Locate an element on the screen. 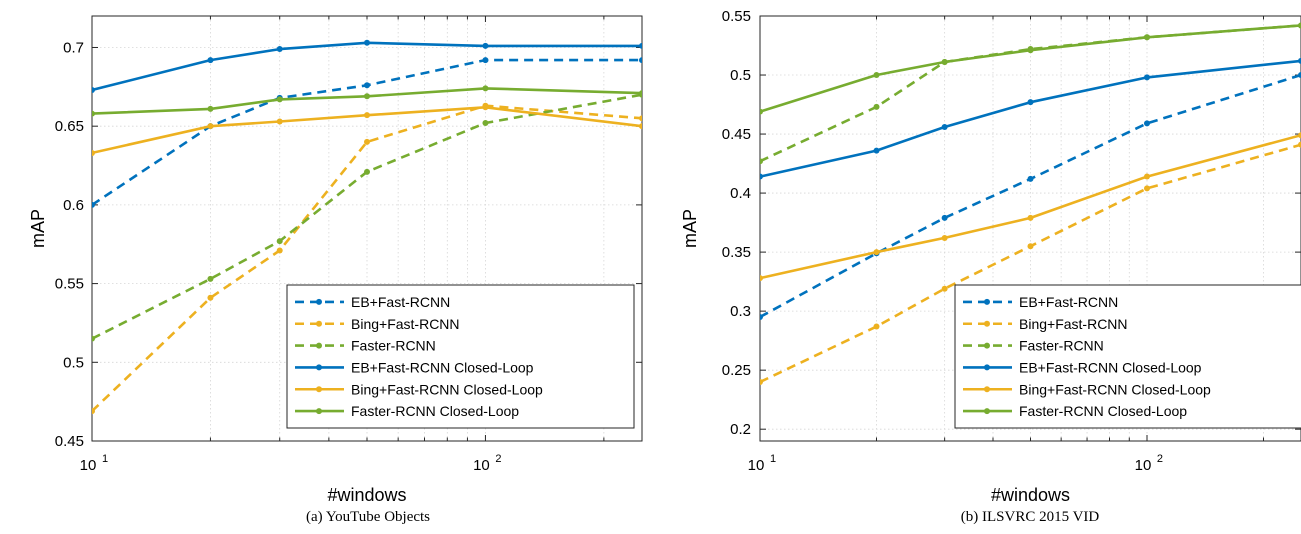 The width and height of the screenshot is (1301, 534). legend-box is located at coordinates (460, 356).